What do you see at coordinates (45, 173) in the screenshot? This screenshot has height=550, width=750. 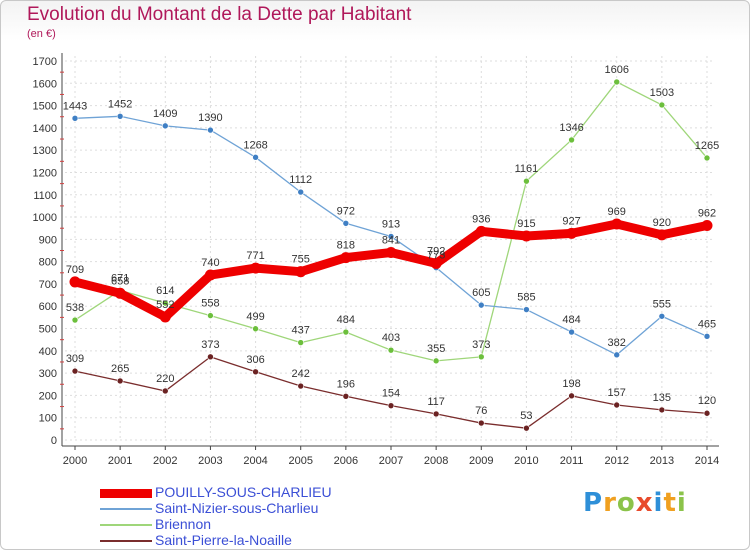 I see `y-tick-label: 1200` at bounding box center [45, 173].